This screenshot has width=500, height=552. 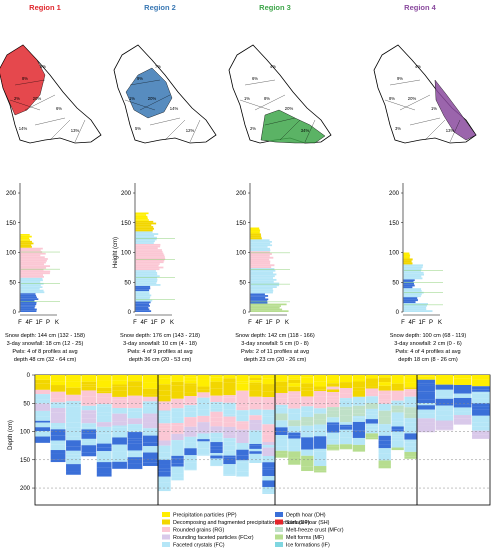 What do you see at coordinates (160, 360) in the screenshot?
I see `stat-pwl-depth: depth 36 cm (20 - 53 cm)` at bounding box center [160, 360].